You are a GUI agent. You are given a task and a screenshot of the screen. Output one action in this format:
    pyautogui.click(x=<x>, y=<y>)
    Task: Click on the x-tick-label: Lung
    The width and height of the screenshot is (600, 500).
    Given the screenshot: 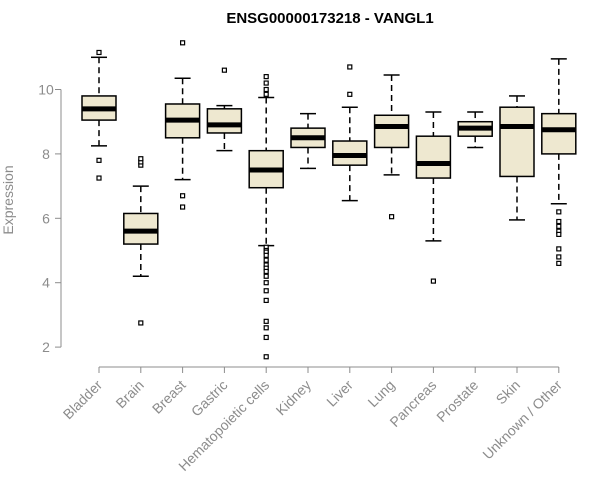 What is the action you would take?
    pyautogui.click(x=380, y=393)
    